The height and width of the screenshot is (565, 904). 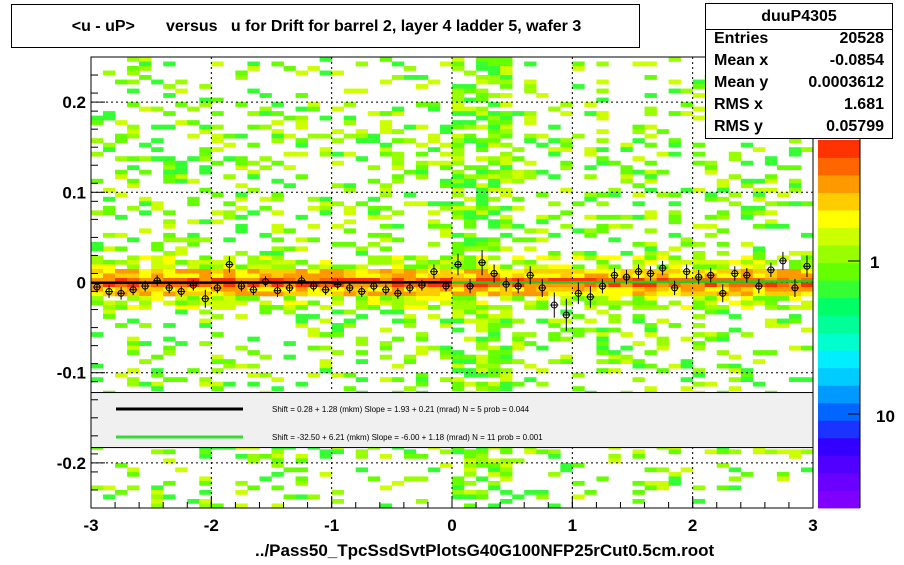 I want to click on stats-key: Mean y, so click(x=741, y=82).